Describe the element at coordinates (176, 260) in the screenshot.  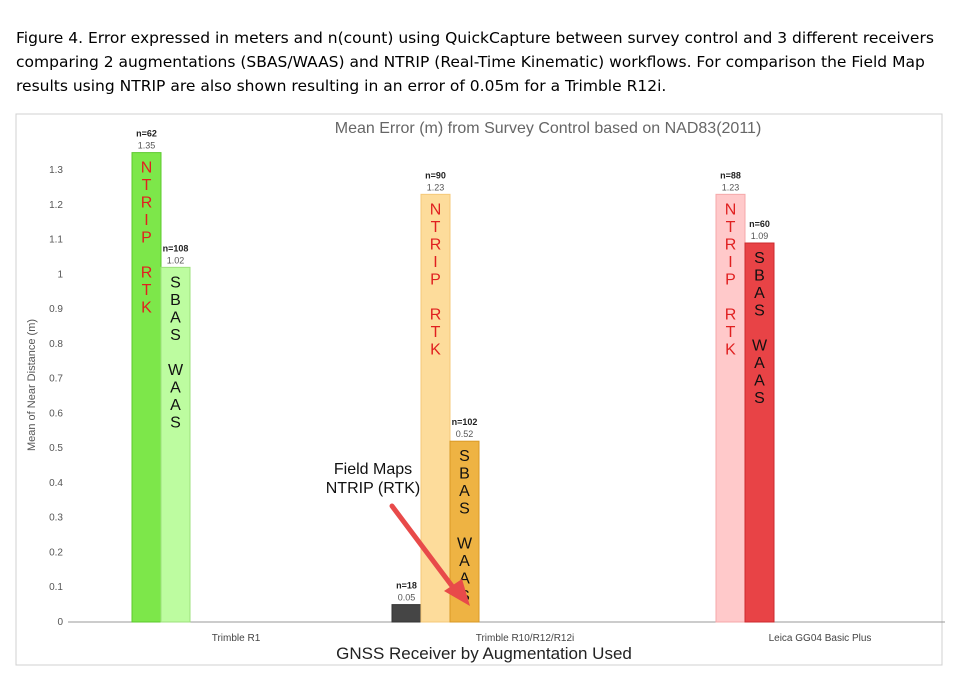
I see `bar-value-label: 1.02` at that location.